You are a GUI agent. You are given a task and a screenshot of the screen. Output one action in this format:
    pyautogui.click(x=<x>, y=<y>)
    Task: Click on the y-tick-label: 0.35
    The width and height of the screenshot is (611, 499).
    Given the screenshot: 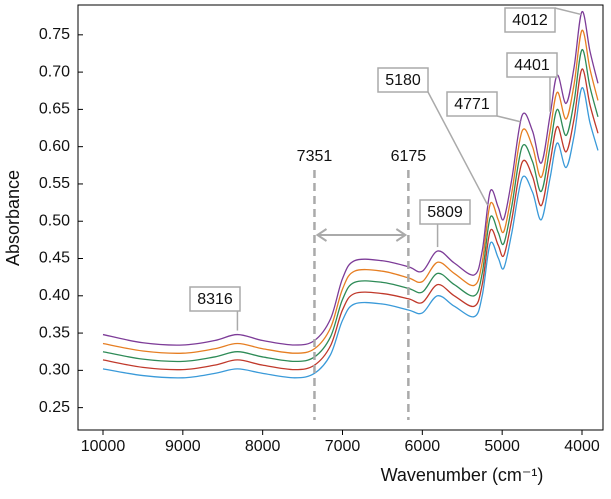 What is the action you would take?
    pyautogui.click(x=54, y=332)
    